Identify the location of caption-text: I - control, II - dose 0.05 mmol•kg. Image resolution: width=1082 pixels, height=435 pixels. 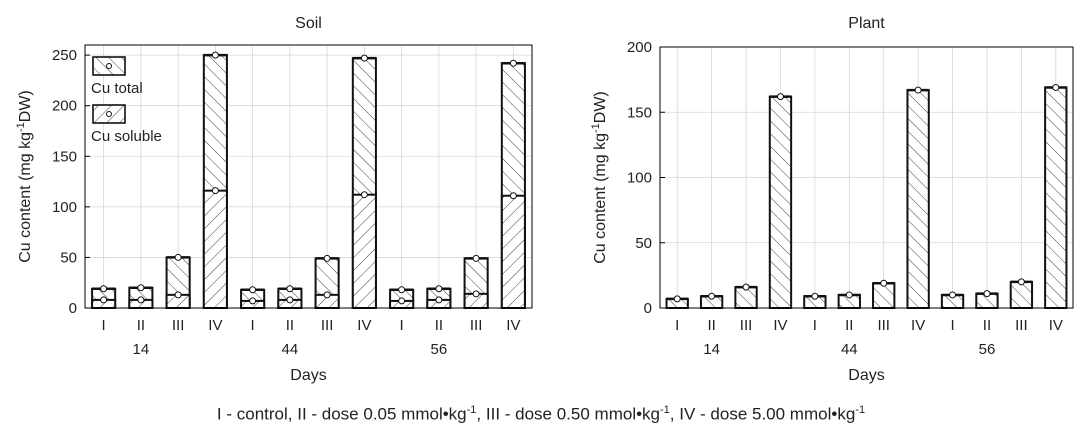
(341, 414).